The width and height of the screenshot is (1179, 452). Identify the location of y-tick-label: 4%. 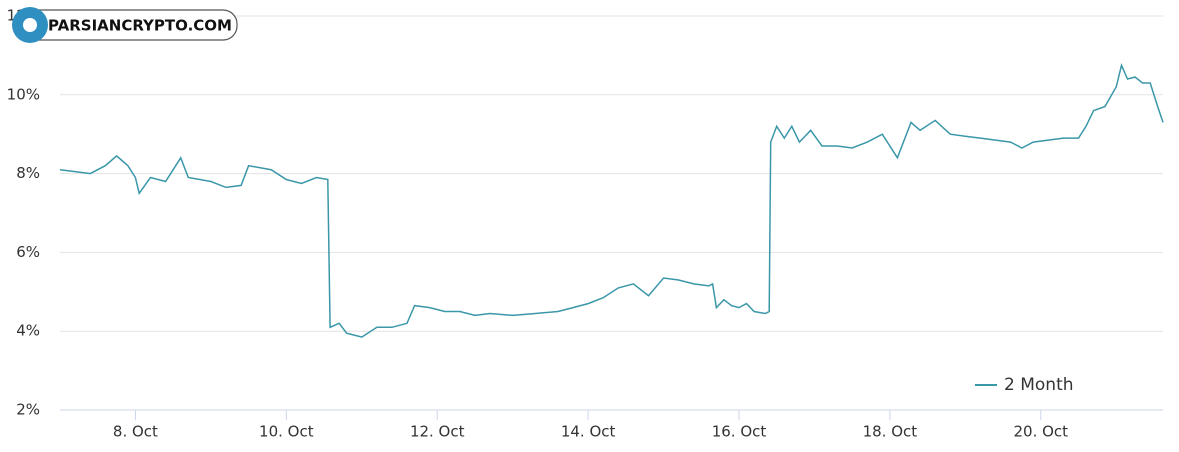
(28, 331).